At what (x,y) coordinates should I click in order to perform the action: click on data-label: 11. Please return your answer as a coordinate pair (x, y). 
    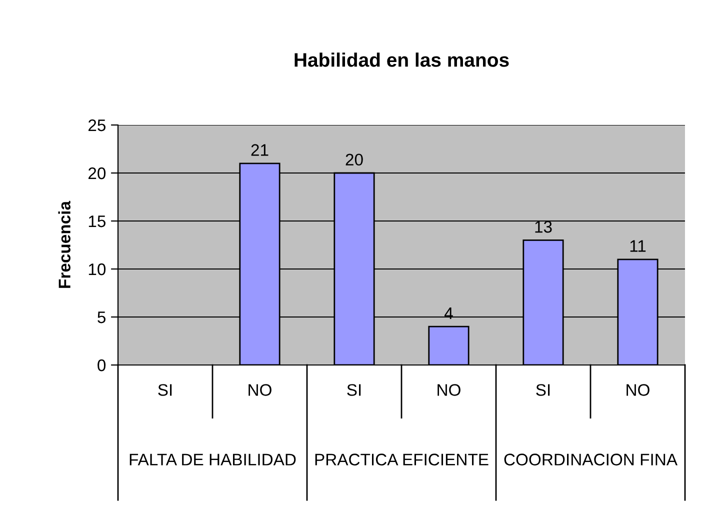
    Looking at the image, I should click on (638, 246).